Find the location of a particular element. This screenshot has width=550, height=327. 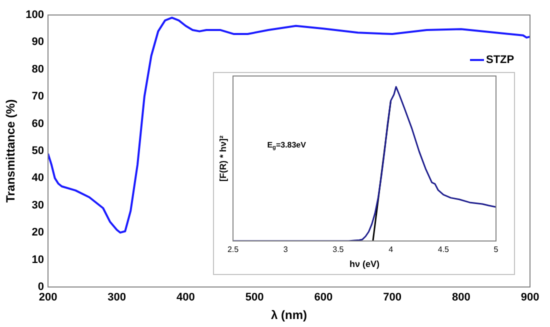

x-tick-label: 2.5 is located at coordinates (233, 249).